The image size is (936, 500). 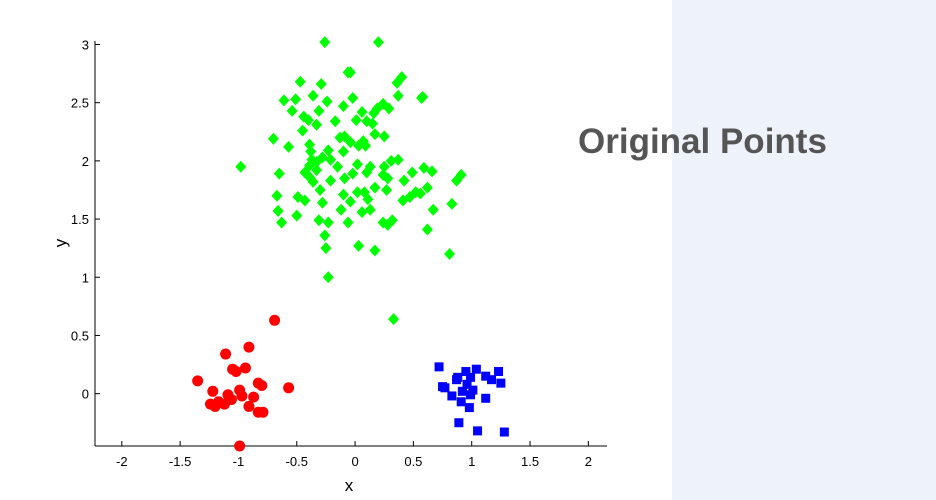 What do you see at coordinates (702, 141) in the screenshot?
I see `chart-title: Original Points` at bounding box center [702, 141].